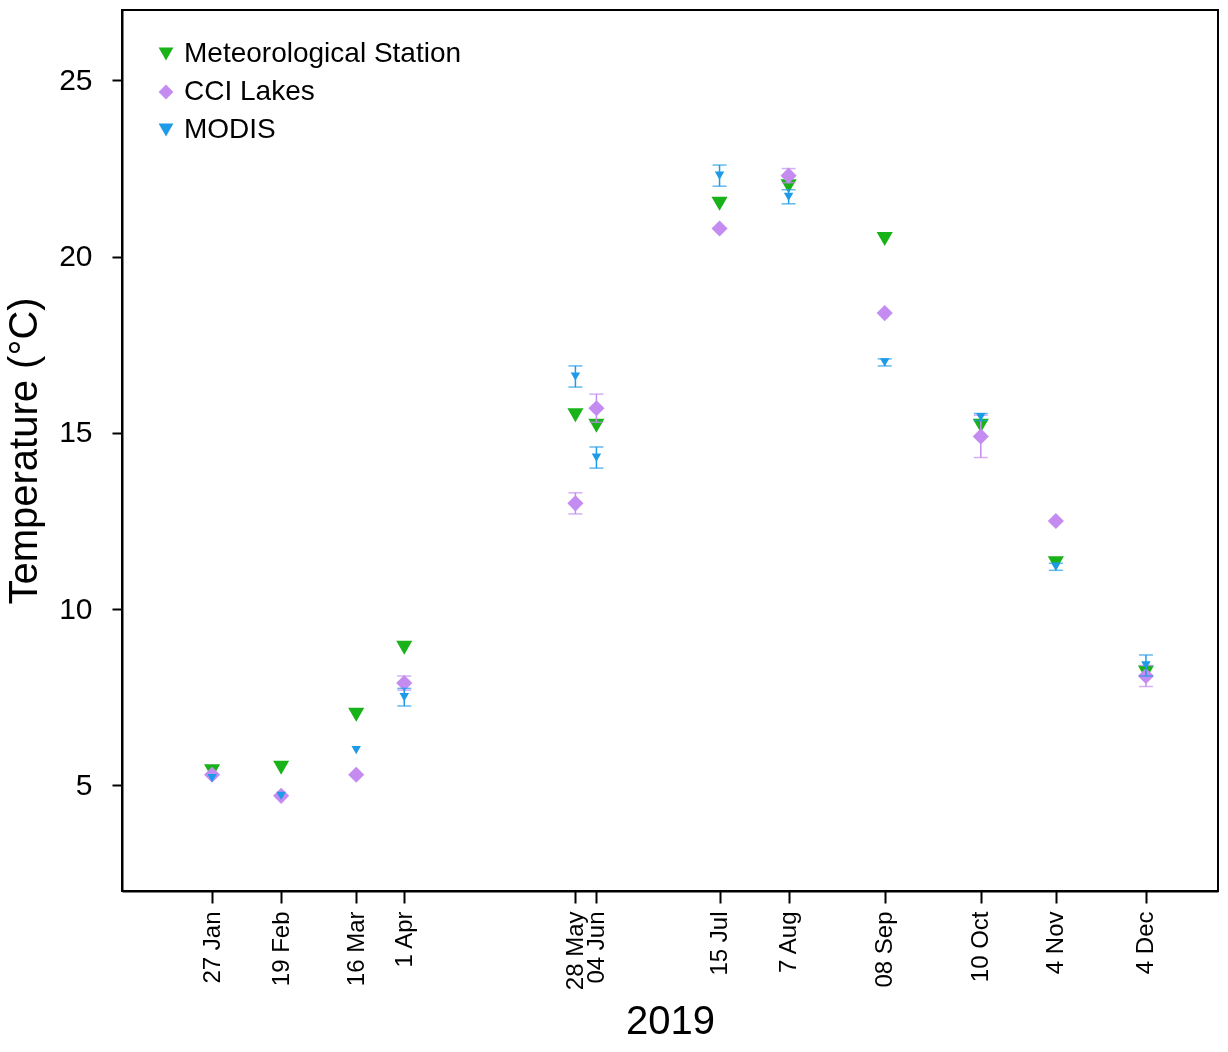 The height and width of the screenshot is (1052, 1228). What do you see at coordinates (355, 949) in the screenshot?
I see `x-tick-label: 16 Mar` at bounding box center [355, 949].